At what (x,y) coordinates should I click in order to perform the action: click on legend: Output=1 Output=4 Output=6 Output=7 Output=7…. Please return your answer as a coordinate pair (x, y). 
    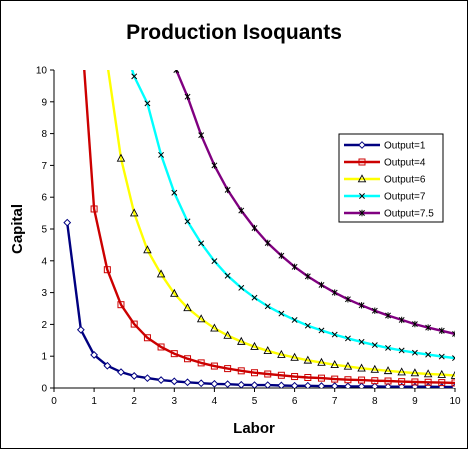
    Looking at the image, I should click on (391, 178).